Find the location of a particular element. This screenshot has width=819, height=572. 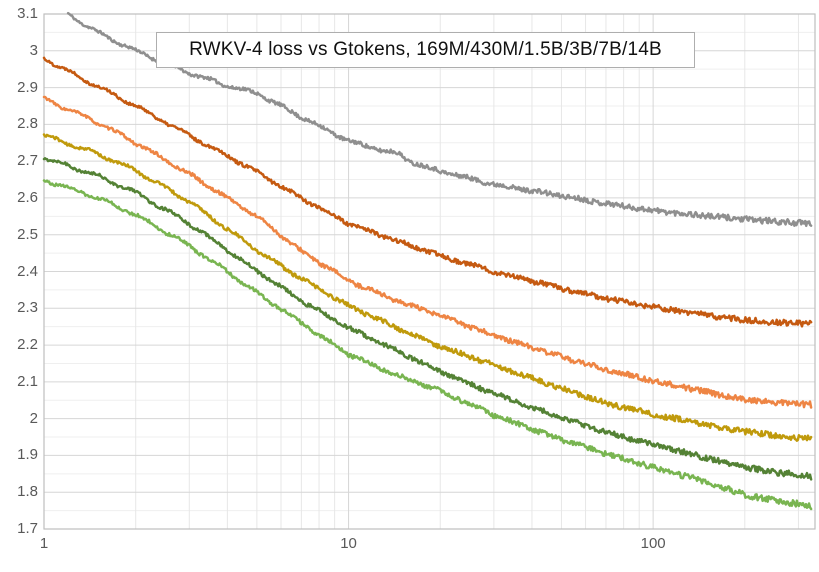

y-axis-tick-label: 2.6 is located at coordinates (27, 197).